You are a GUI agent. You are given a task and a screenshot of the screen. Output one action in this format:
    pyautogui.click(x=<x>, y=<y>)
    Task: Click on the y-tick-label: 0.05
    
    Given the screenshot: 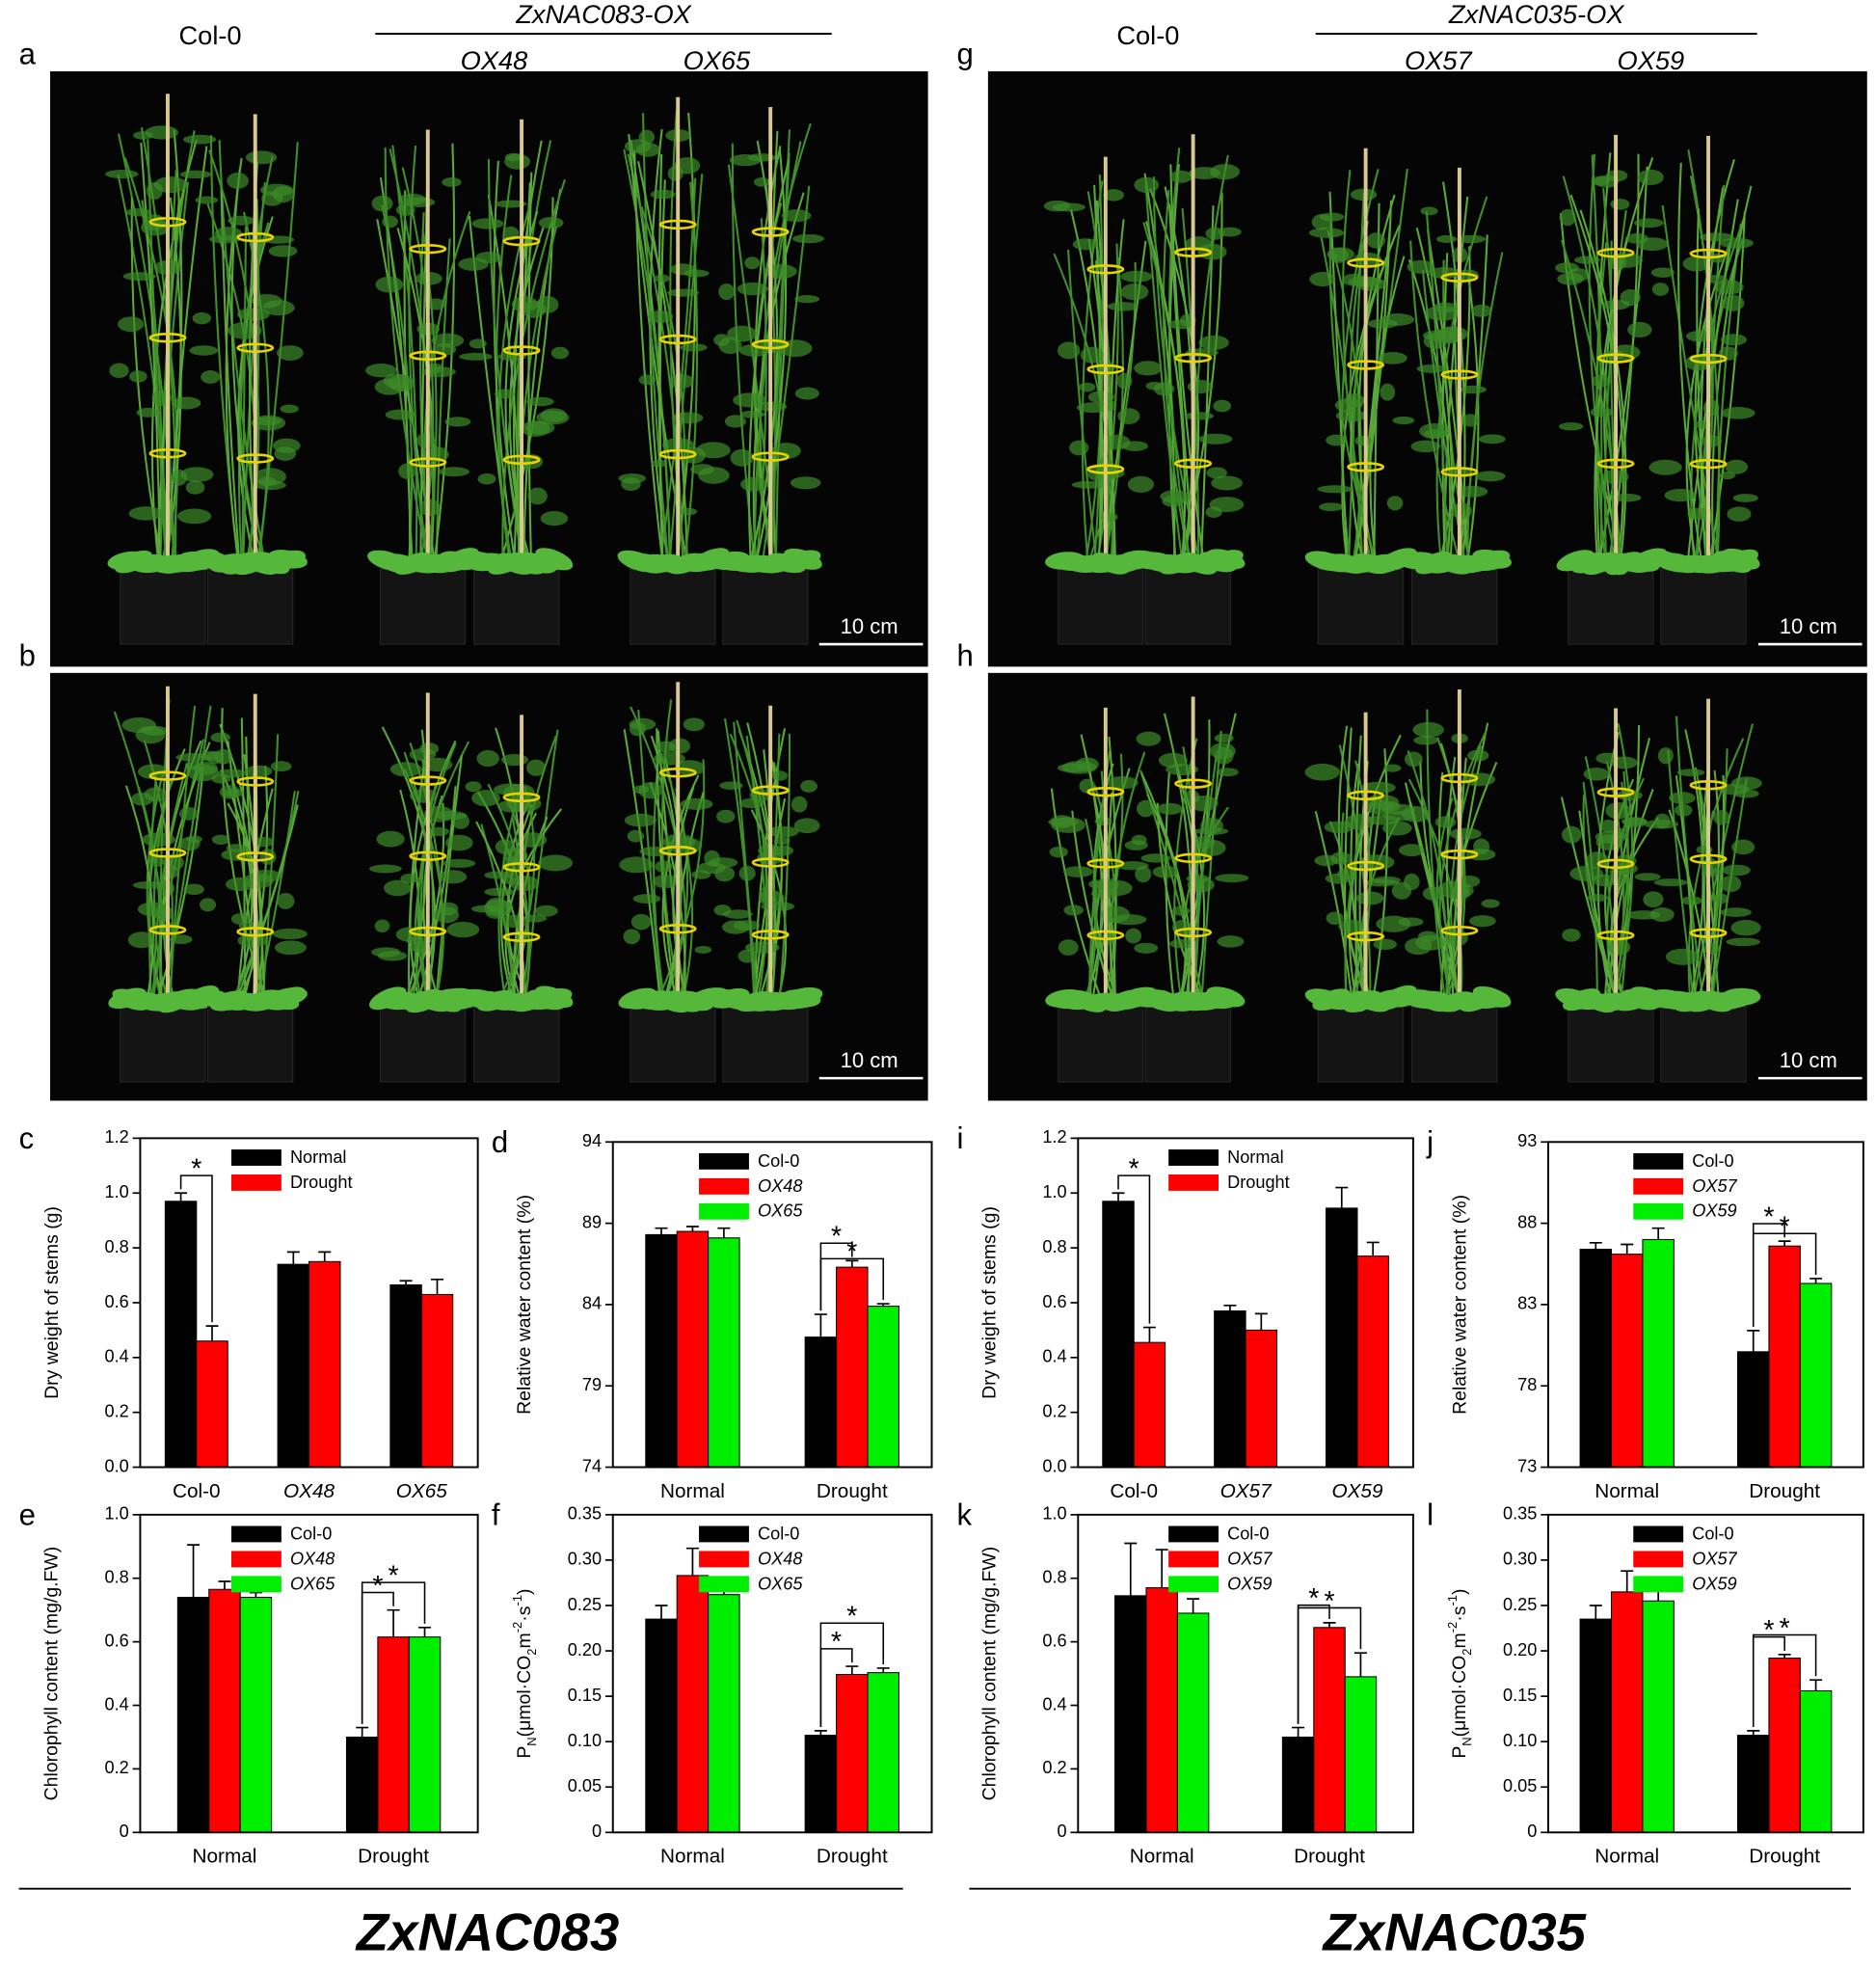 What is the action you would take?
    pyautogui.click(x=1520, y=1785)
    